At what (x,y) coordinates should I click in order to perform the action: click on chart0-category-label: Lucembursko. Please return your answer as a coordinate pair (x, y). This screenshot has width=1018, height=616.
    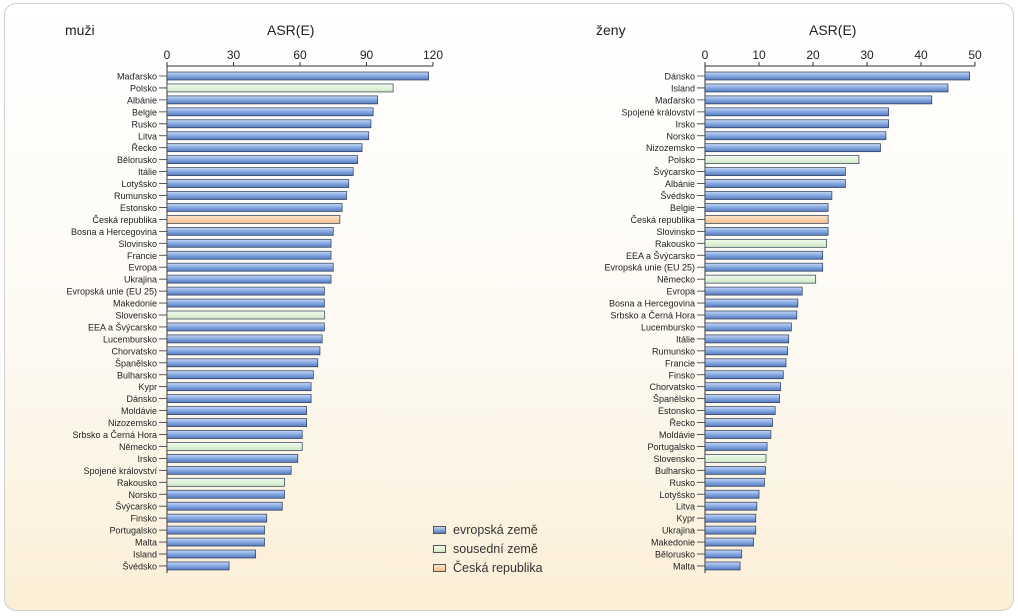
    Looking at the image, I should click on (130, 339).